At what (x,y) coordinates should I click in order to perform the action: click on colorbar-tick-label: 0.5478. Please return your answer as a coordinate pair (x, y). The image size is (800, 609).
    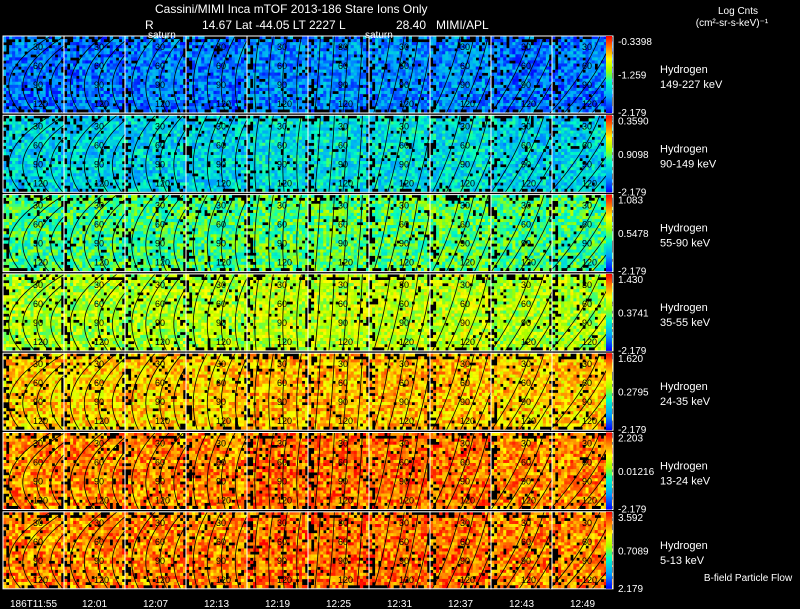
    Looking at the image, I should click on (633, 234).